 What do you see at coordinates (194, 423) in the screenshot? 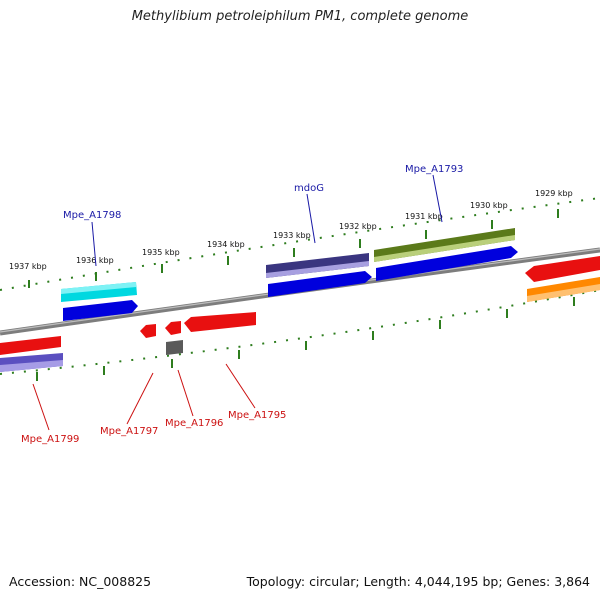
I see `gene-label-mpe-a1796: Mpe_A1796` at bounding box center [194, 423].